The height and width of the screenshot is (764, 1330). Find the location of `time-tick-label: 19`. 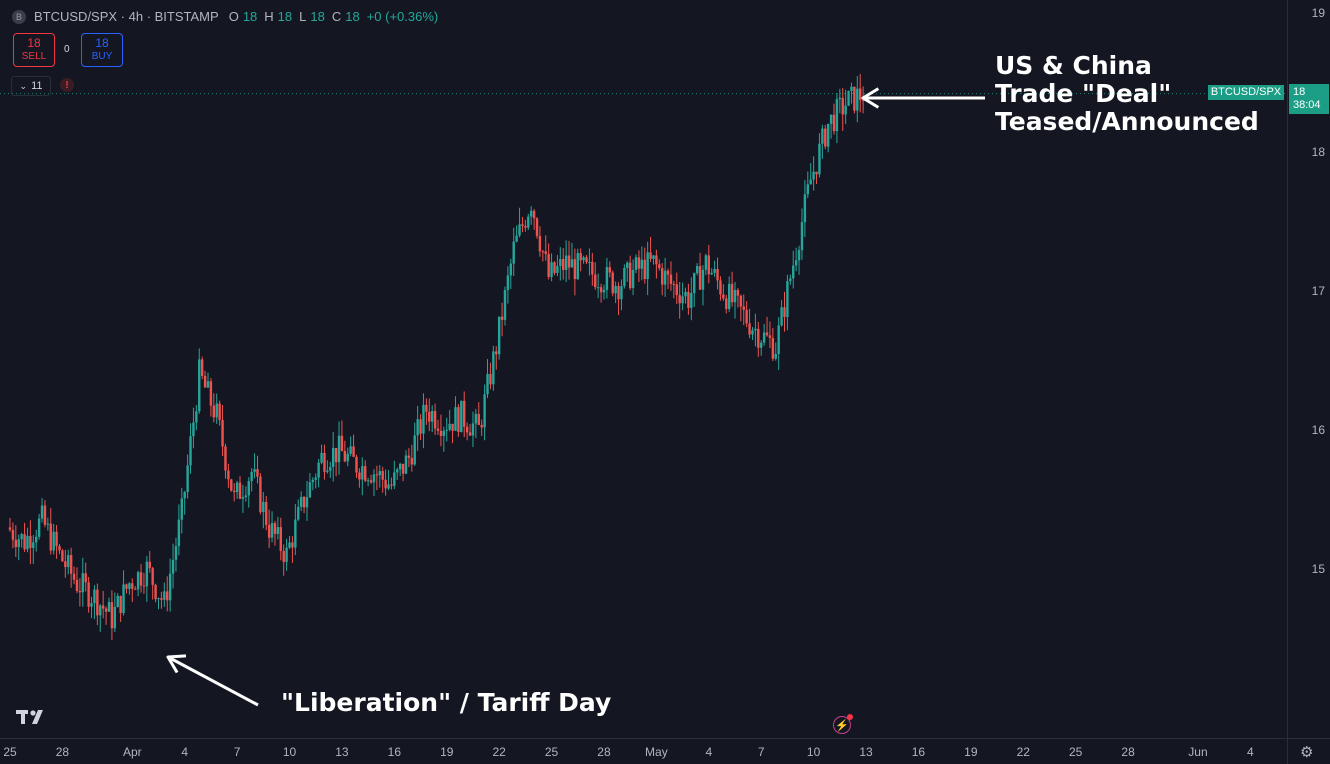

time-tick-label: 19 is located at coordinates (447, 752).